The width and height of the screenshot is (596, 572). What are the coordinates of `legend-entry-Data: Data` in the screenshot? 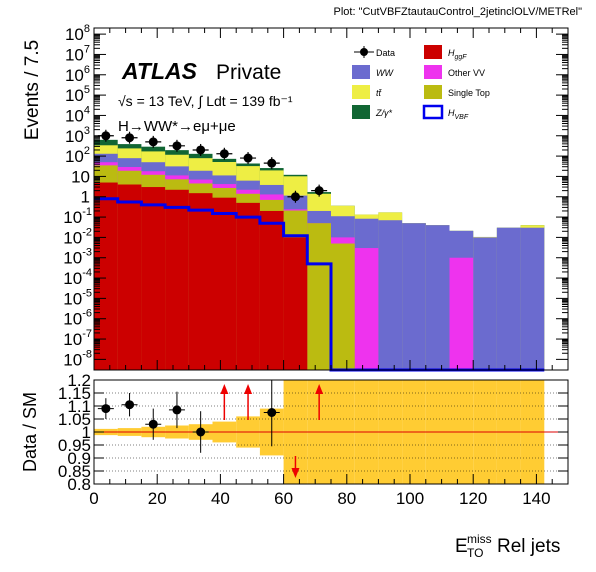 It's located at (374, 52).